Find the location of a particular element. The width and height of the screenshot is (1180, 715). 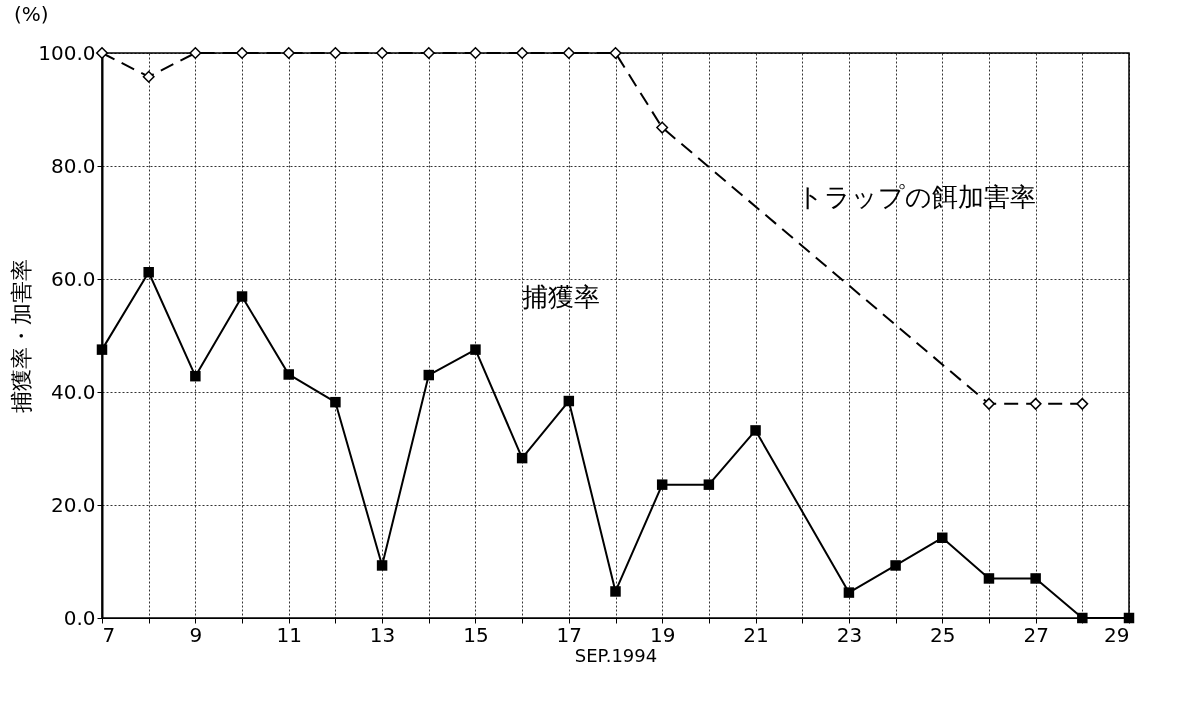

y-tick-label: 0.0 is located at coordinates (79, 617).